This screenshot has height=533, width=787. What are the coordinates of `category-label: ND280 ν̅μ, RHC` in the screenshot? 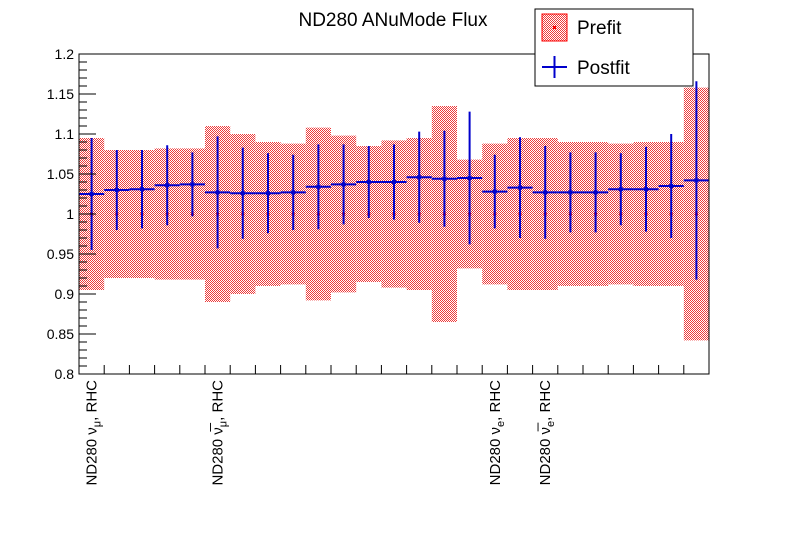 It's located at (220, 433).